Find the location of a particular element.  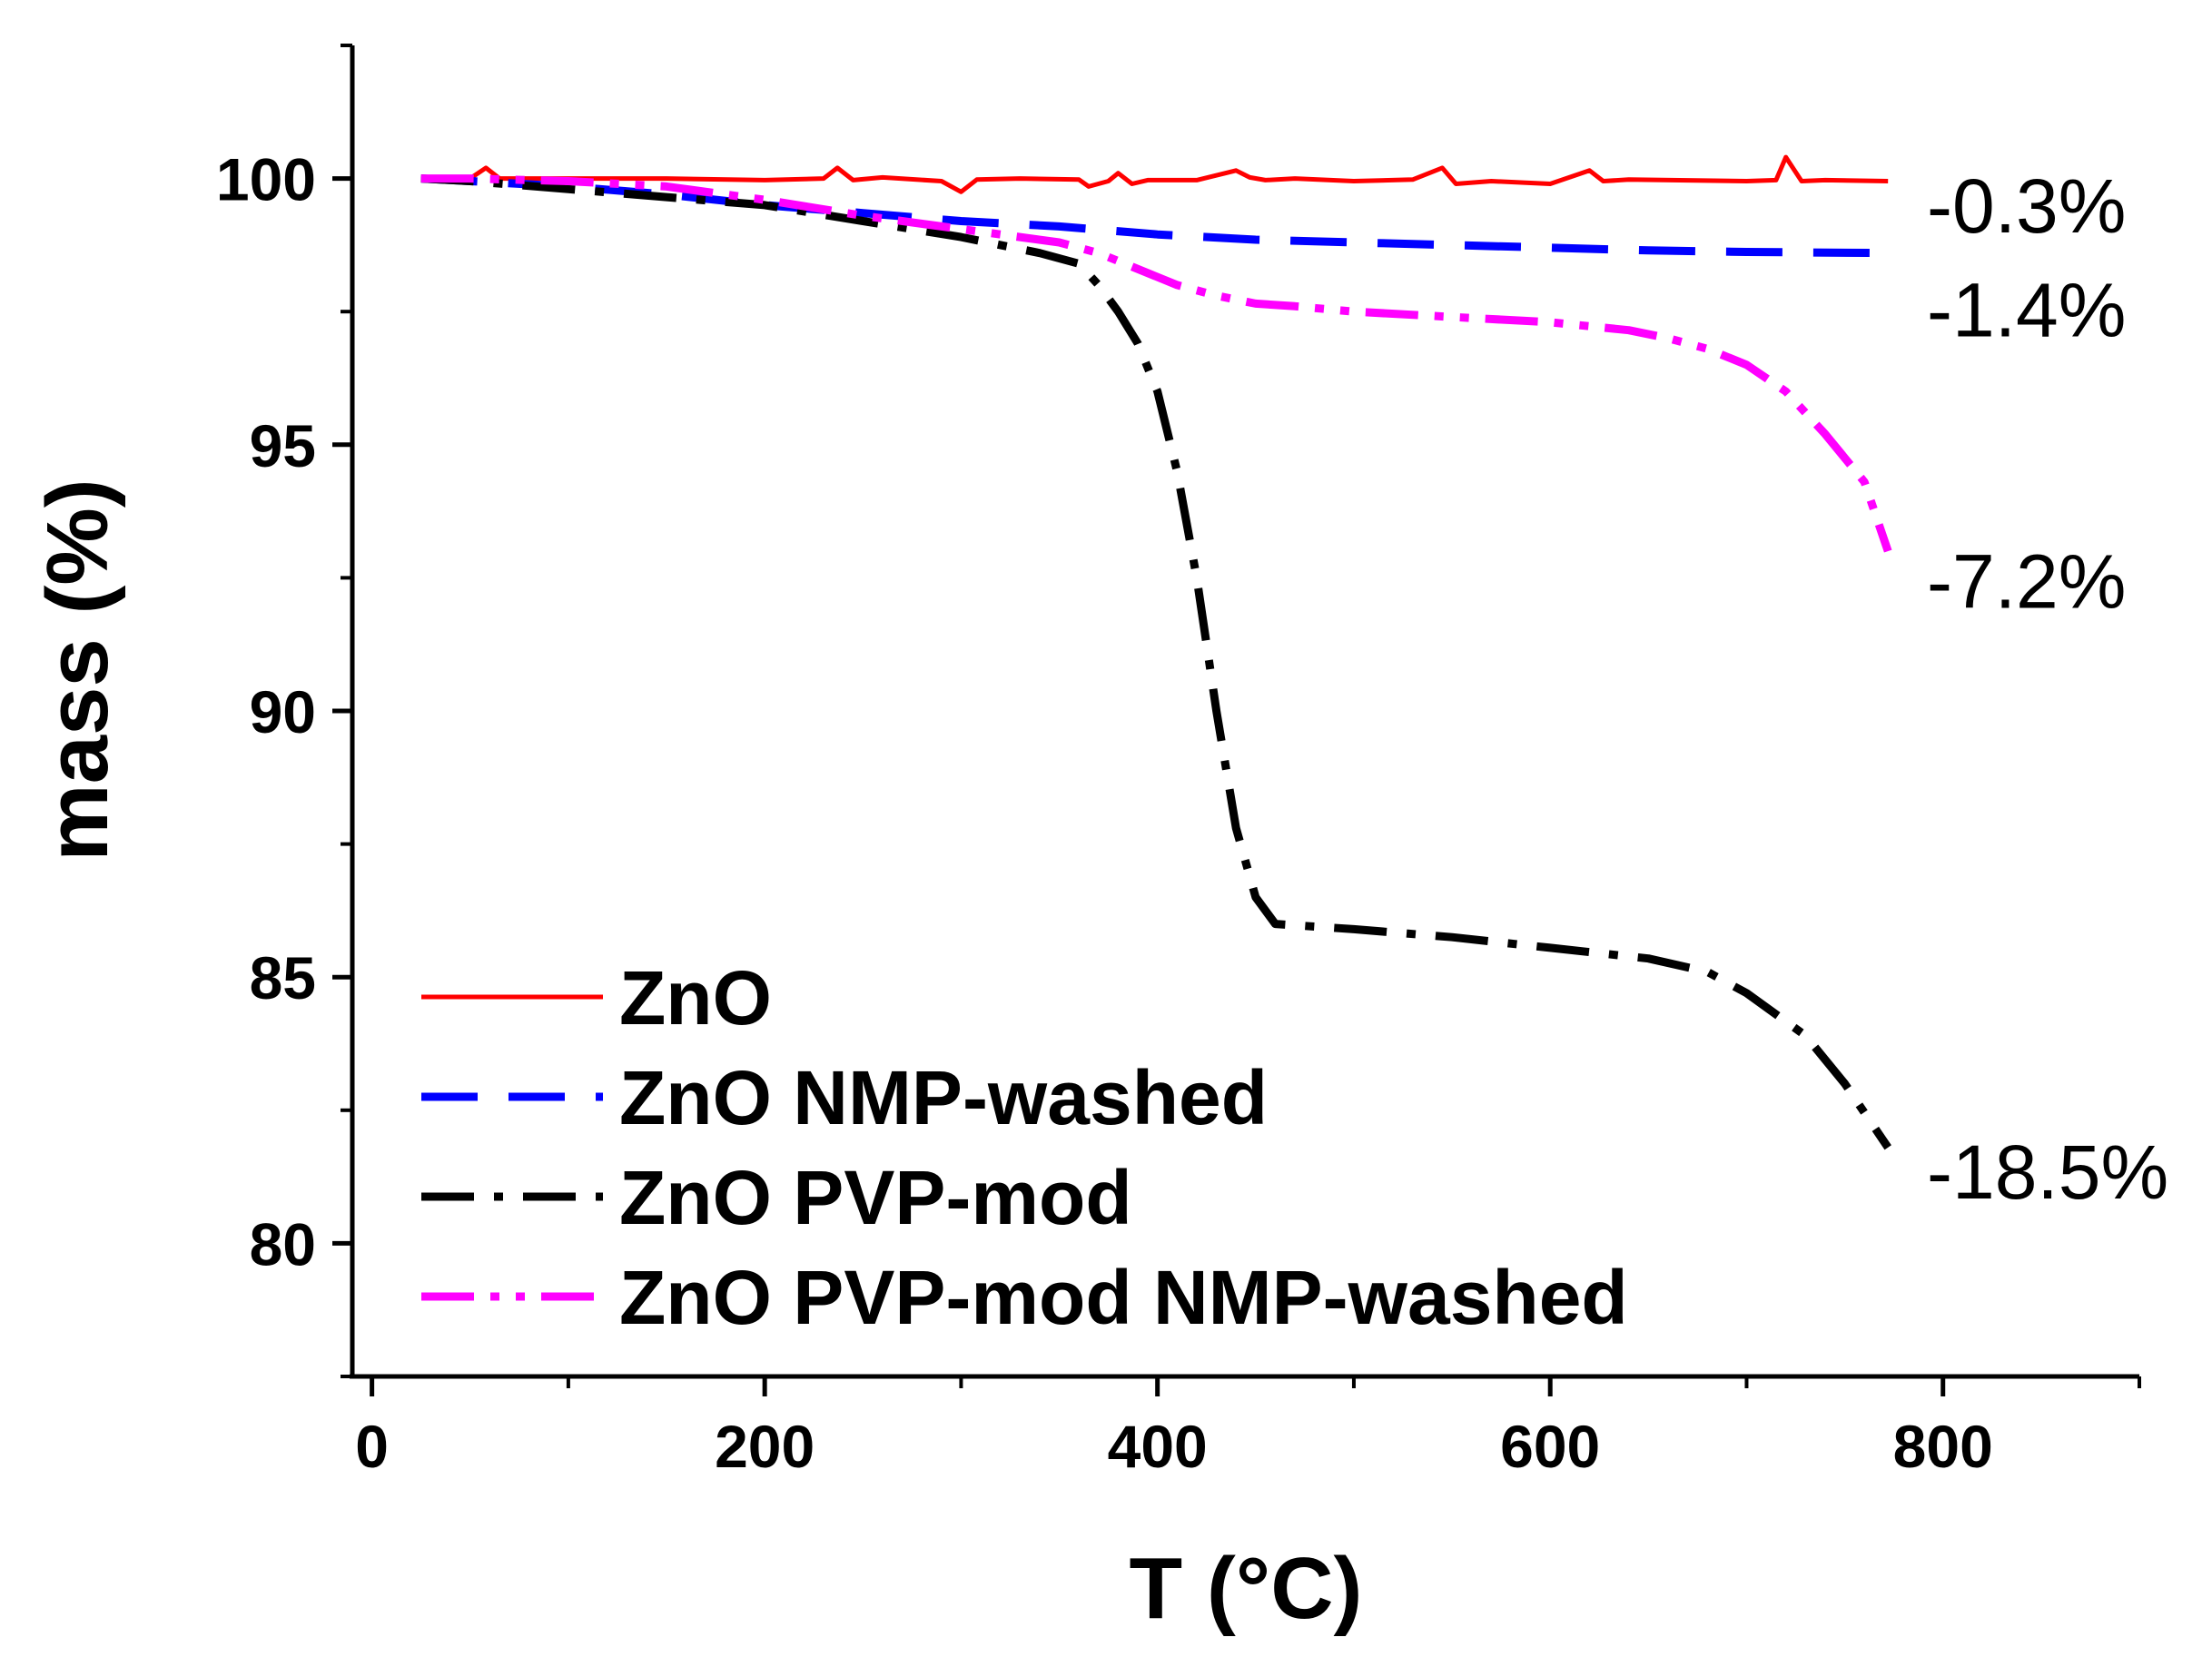

x-tick-label: 800 is located at coordinates (1943, 1447).